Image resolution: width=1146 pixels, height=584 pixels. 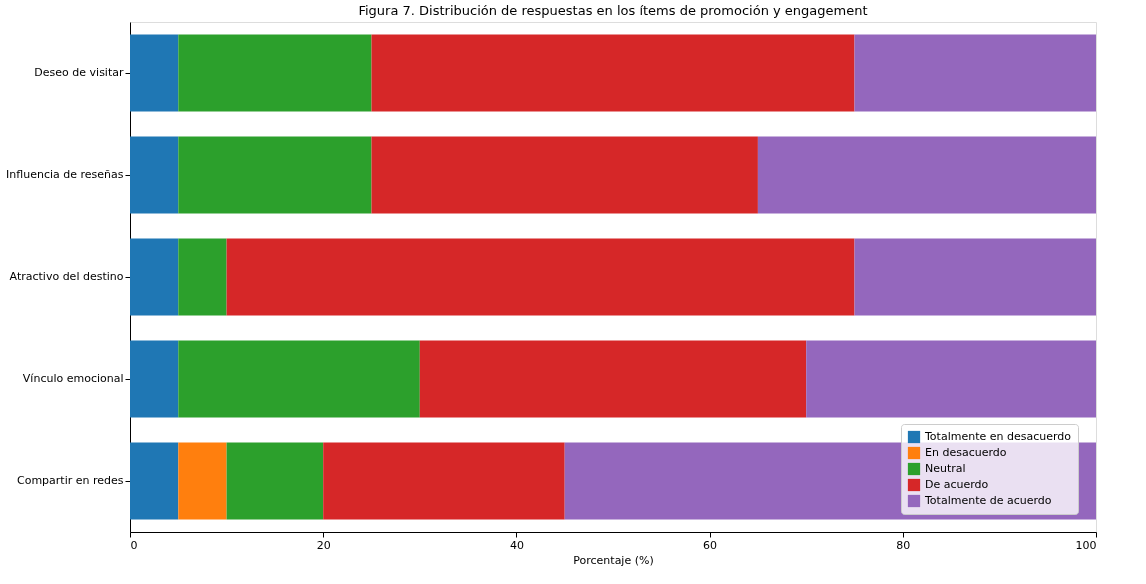 I want to click on x-tick-label: 80, so click(x=903, y=545).